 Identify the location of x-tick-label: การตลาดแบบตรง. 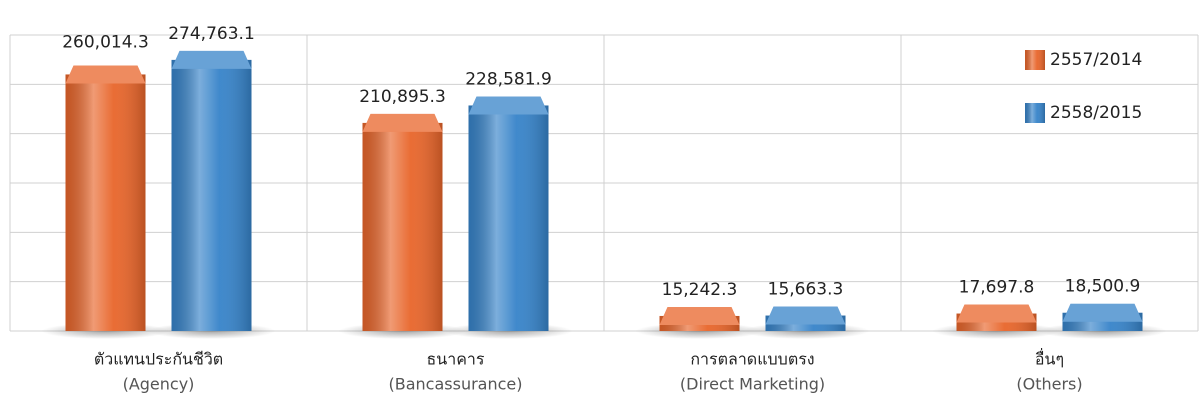
(752, 359).